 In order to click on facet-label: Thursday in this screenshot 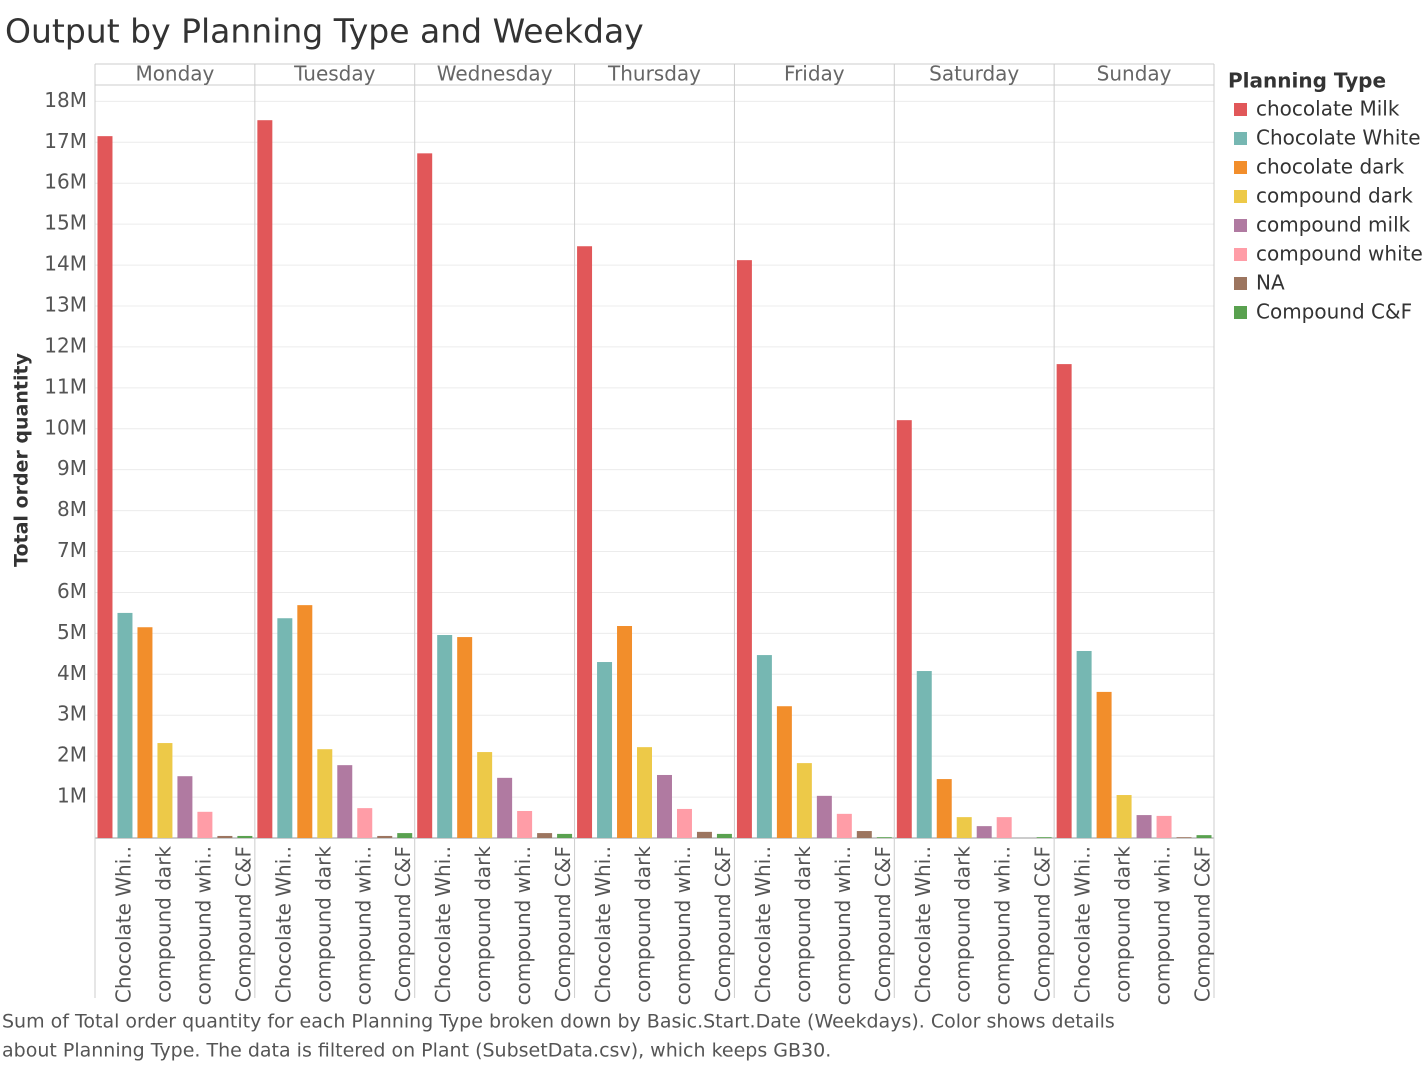, I will do `click(654, 74)`.